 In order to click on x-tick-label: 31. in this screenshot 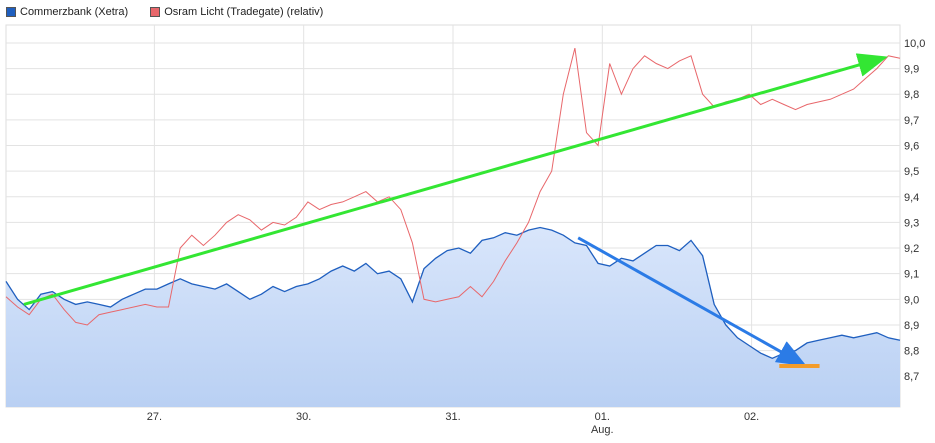, I will do `click(452, 417)`.